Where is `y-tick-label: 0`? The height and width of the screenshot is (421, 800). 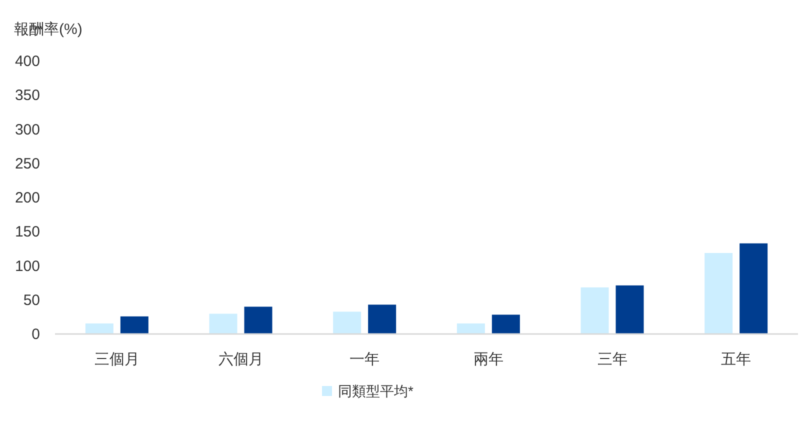 y-tick-label: 0 is located at coordinates (36, 334).